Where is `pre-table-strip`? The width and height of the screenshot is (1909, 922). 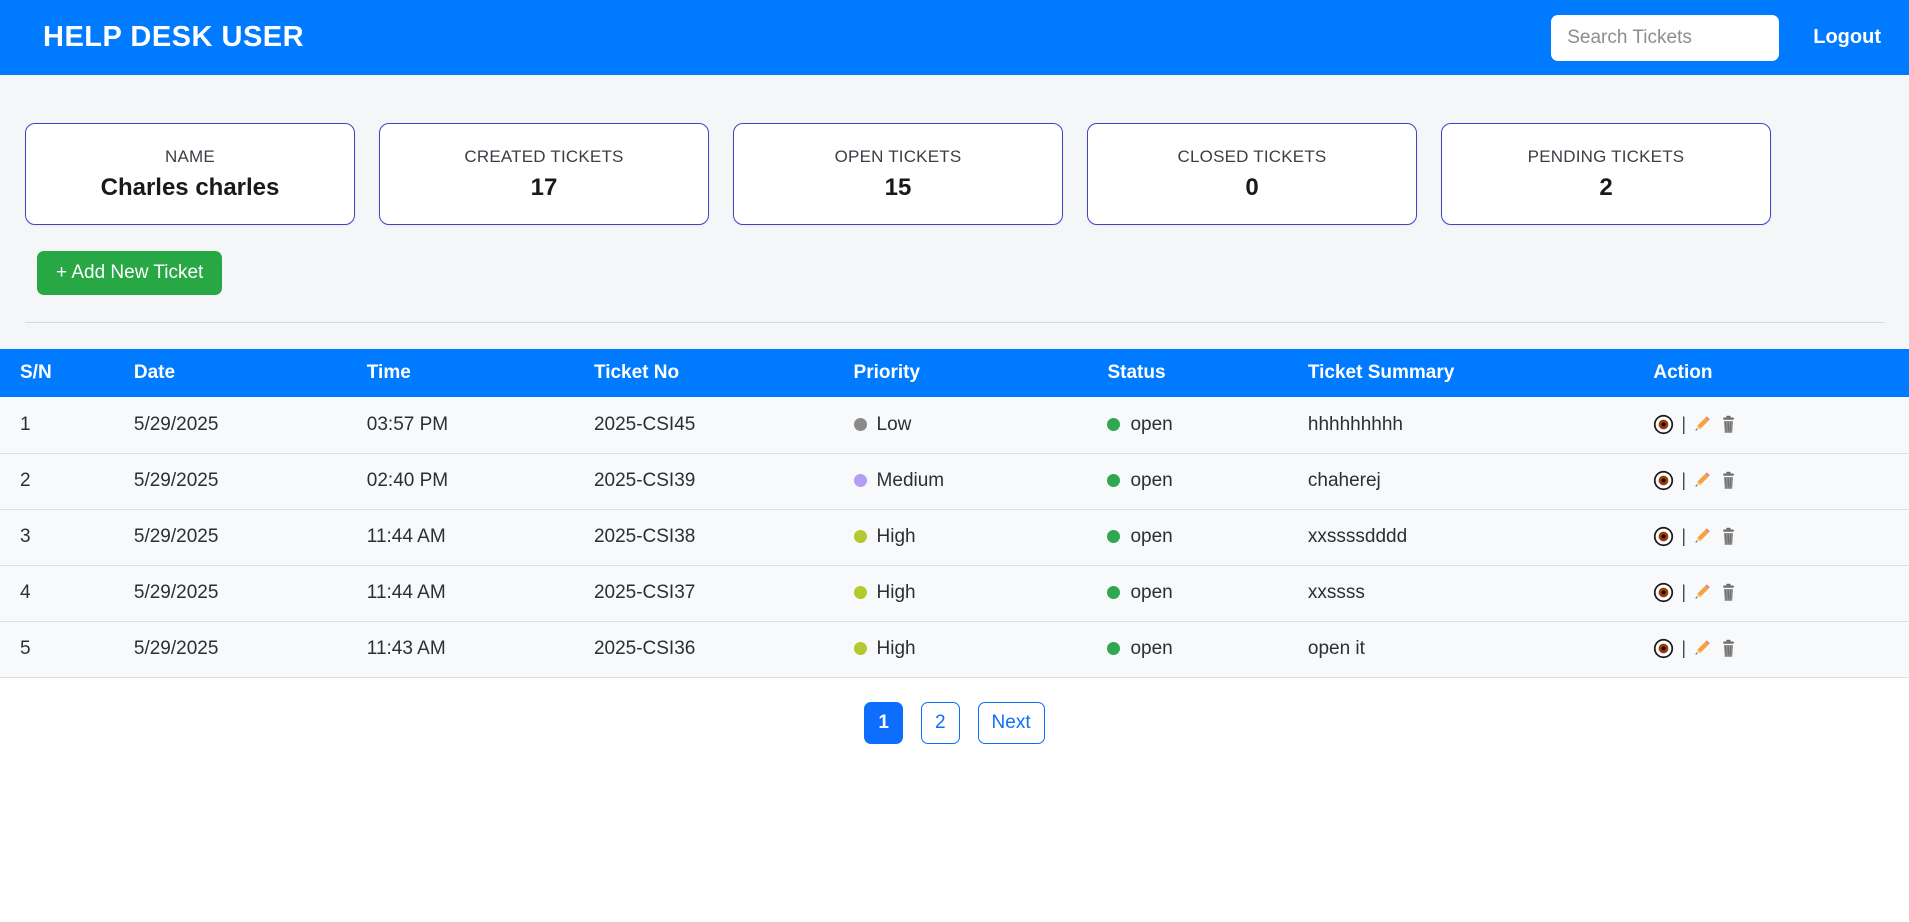 pre-table-strip is located at coordinates (954, 336).